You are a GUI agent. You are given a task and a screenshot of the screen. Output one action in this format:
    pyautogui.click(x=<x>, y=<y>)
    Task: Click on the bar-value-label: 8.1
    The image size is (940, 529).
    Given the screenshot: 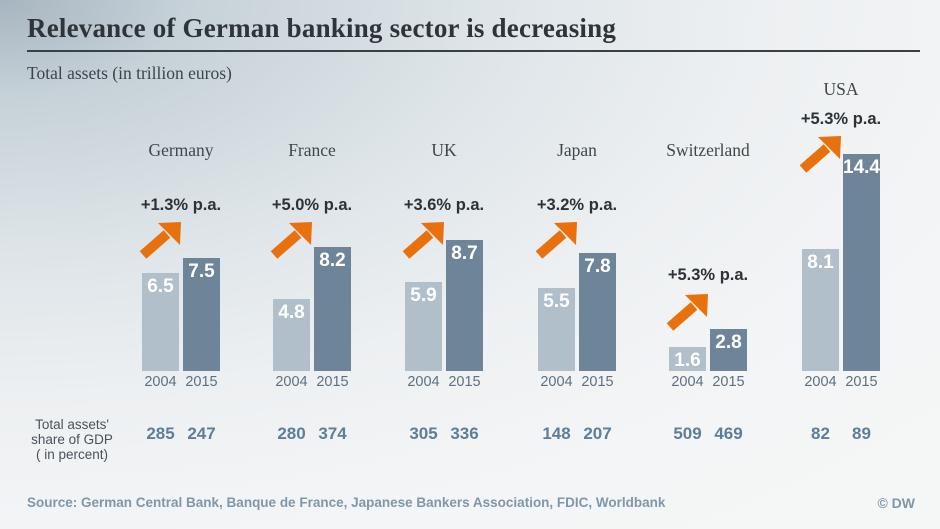 What is the action you would take?
    pyautogui.click(x=820, y=262)
    